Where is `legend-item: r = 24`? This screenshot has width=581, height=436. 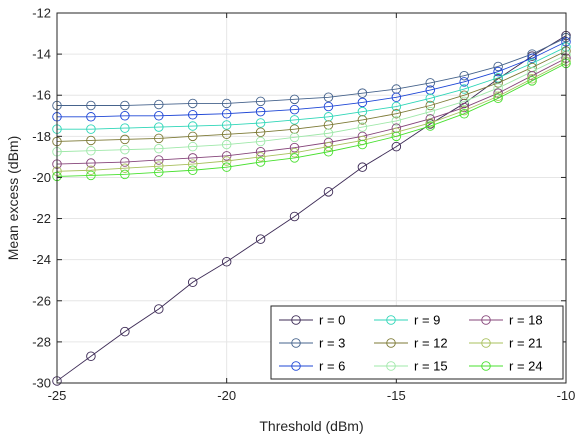 legend-item: r = 24 is located at coordinates (506, 366).